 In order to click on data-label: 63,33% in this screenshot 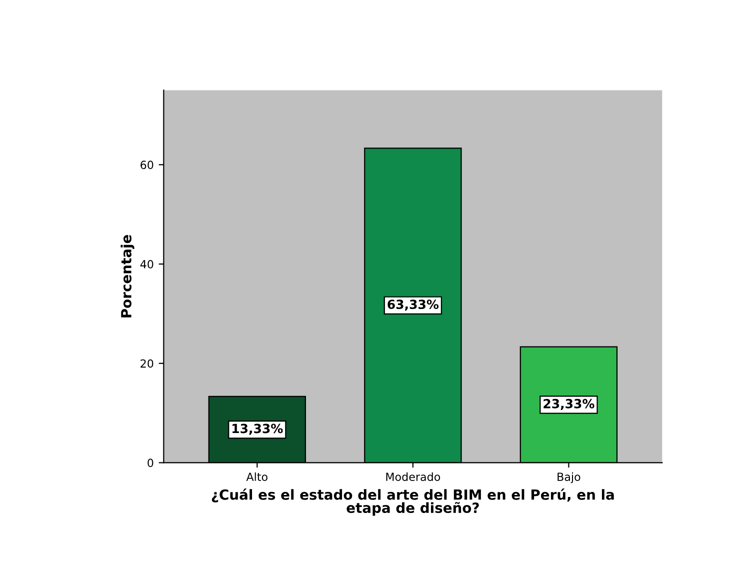, I will do `click(413, 305)`.